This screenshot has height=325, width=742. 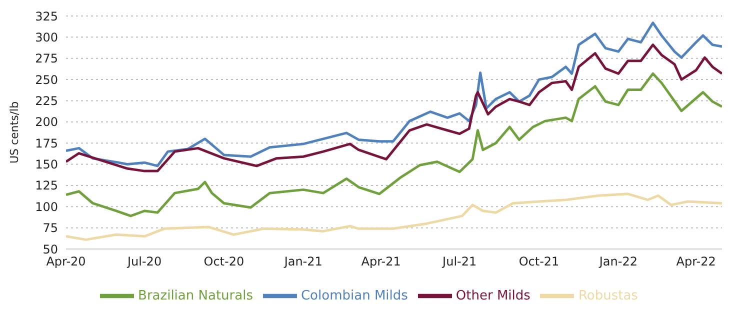 I want to click on y-tick-label: 50, so click(x=50, y=249).